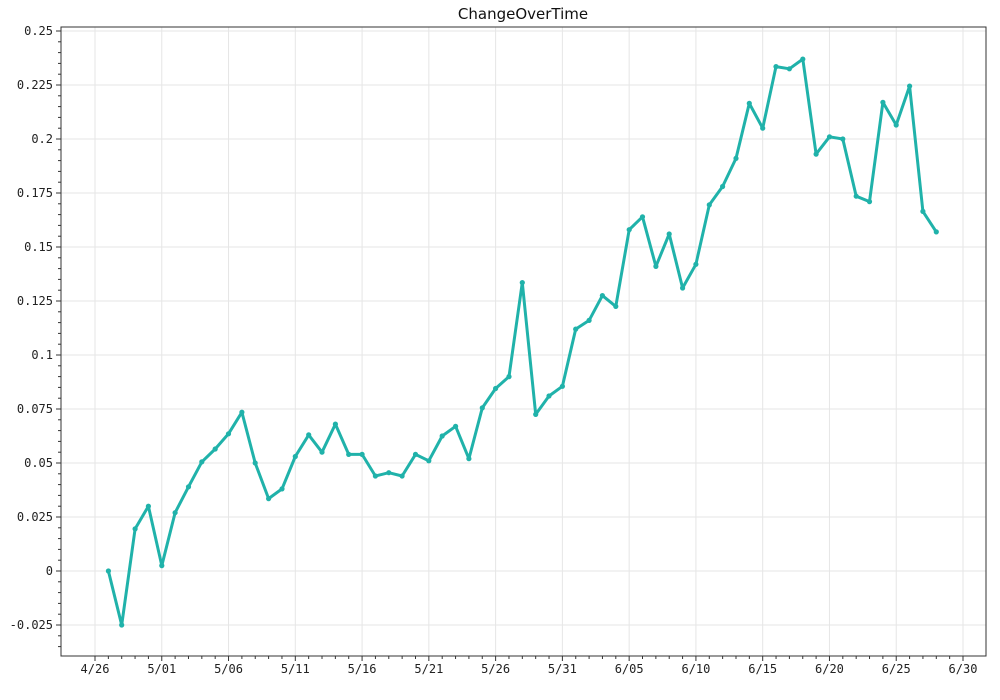  What do you see at coordinates (963, 669) in the screenshot?
I see `x-tick-label: 6/30` at bounding box center [963, 669].